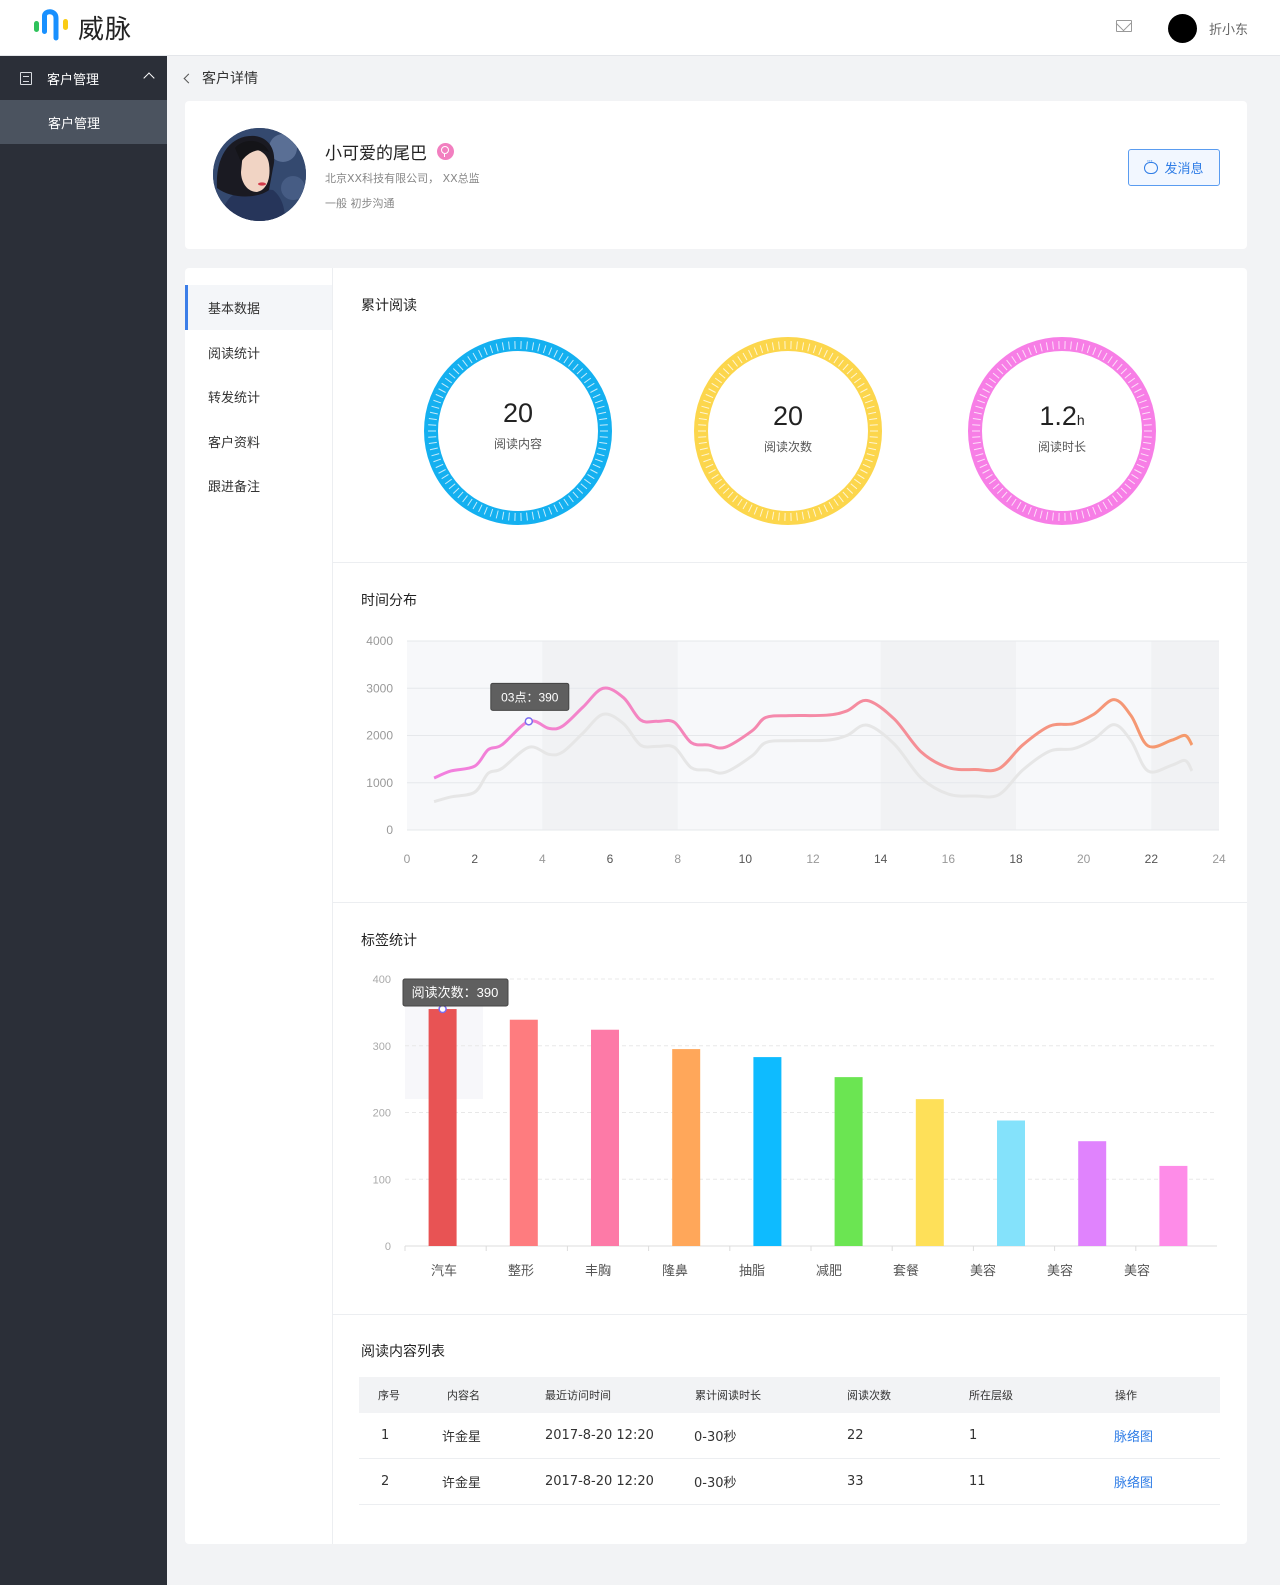 This screenshot has height=1585, width=1280. What do you see at coordinates (517, 444) in the screenshot?
I see `ring-read-content-label: 阅读内容` at bounding box center [517, 444].